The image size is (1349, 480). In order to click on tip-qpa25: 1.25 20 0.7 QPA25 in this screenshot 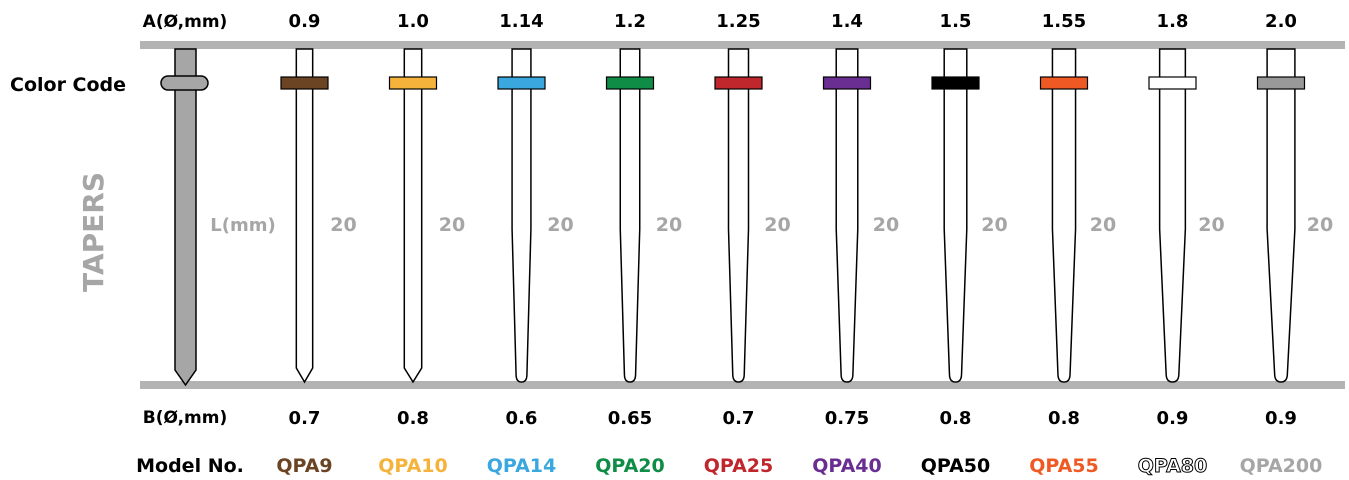, I will do `click(747, 244)`.